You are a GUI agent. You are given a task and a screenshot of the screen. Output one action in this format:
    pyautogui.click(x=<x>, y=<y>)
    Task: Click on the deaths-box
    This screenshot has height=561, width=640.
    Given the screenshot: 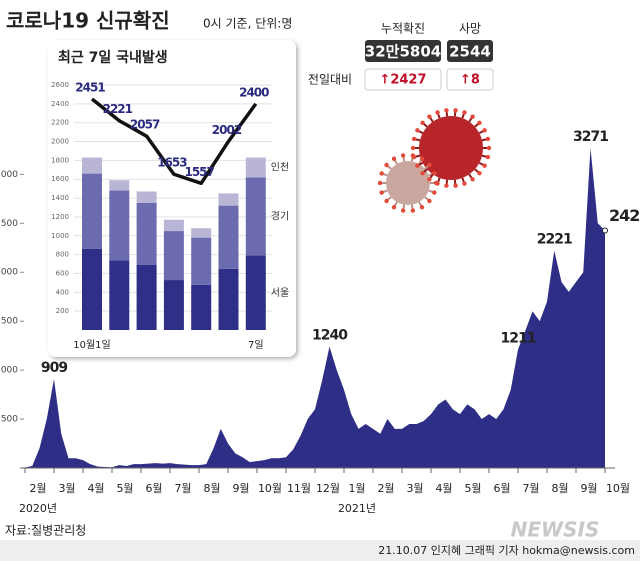 What is the action you would take?
    pyautogui.click(x=470, y=51)
    